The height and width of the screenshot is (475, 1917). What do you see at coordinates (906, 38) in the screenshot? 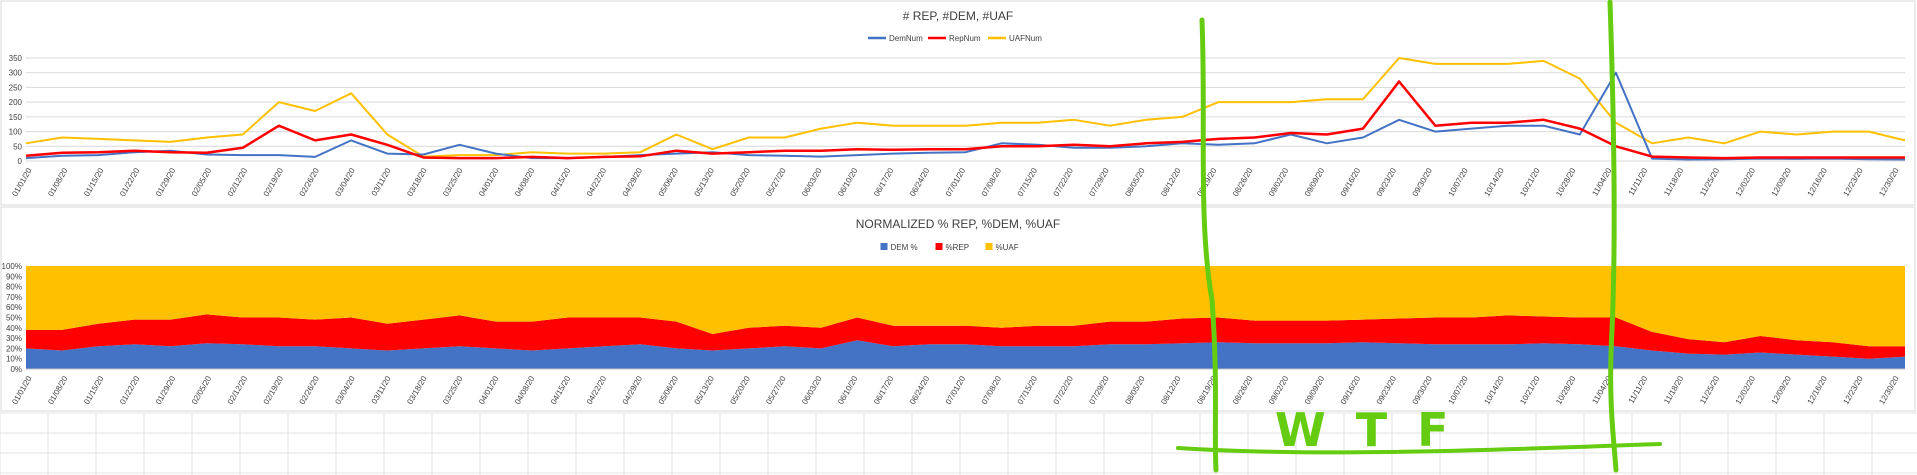
I see `legend-label-demnum: DemNum` at bounding box center [906, 38].